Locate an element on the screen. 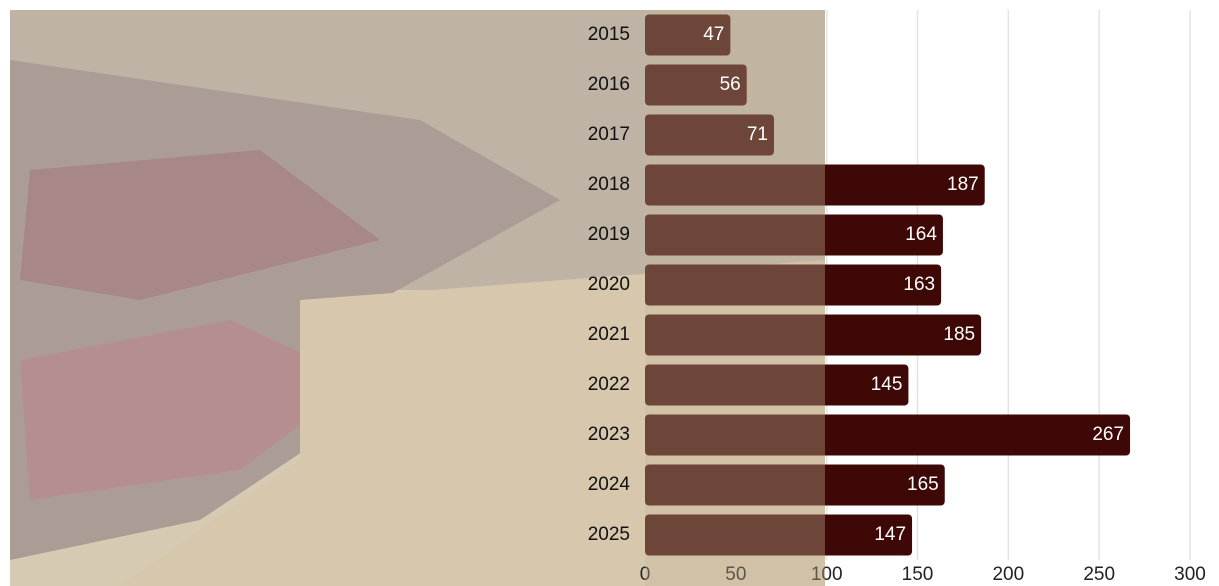 This screenshot has height=586, width=1219. category-label: 2022 is located at coordinates (609, 384).